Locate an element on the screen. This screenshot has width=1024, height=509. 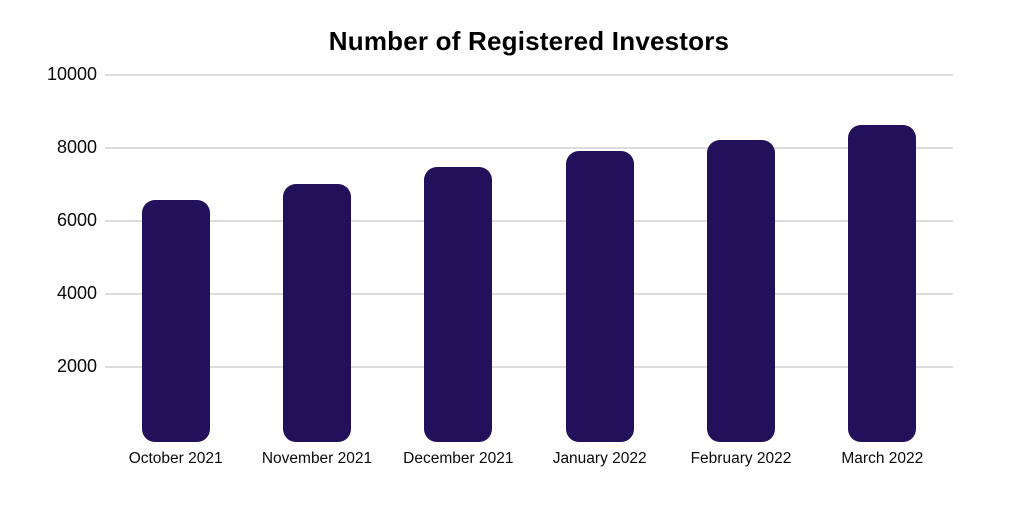
y-tick-label-10000: 10000 is located at coordinates (71, 74).